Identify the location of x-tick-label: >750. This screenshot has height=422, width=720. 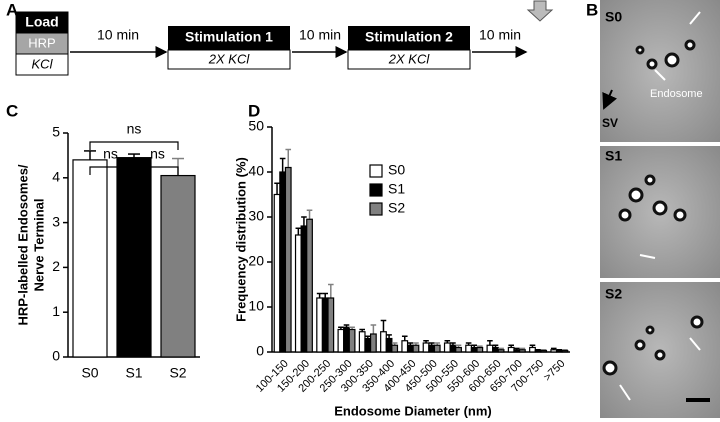
(555, 371).